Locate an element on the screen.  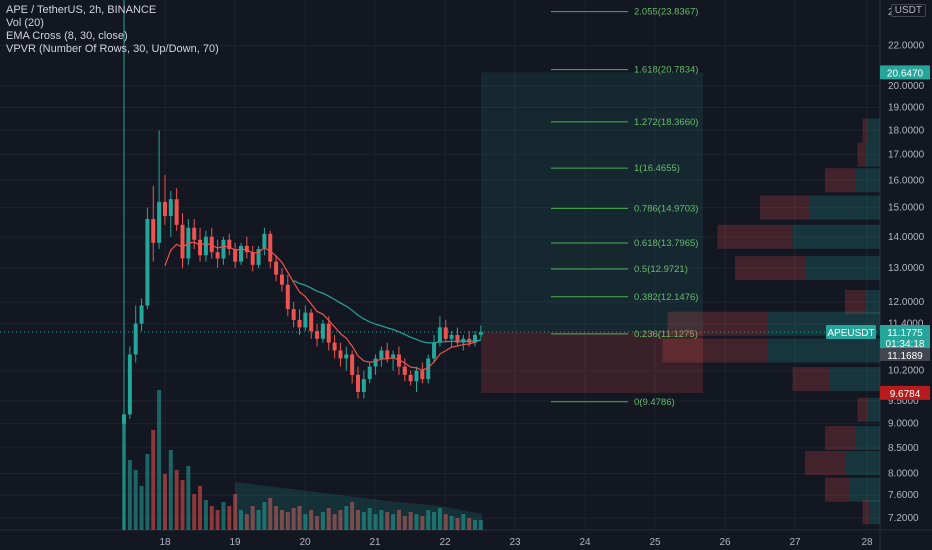
stop-price-badge is located at coordinates (905, 392).